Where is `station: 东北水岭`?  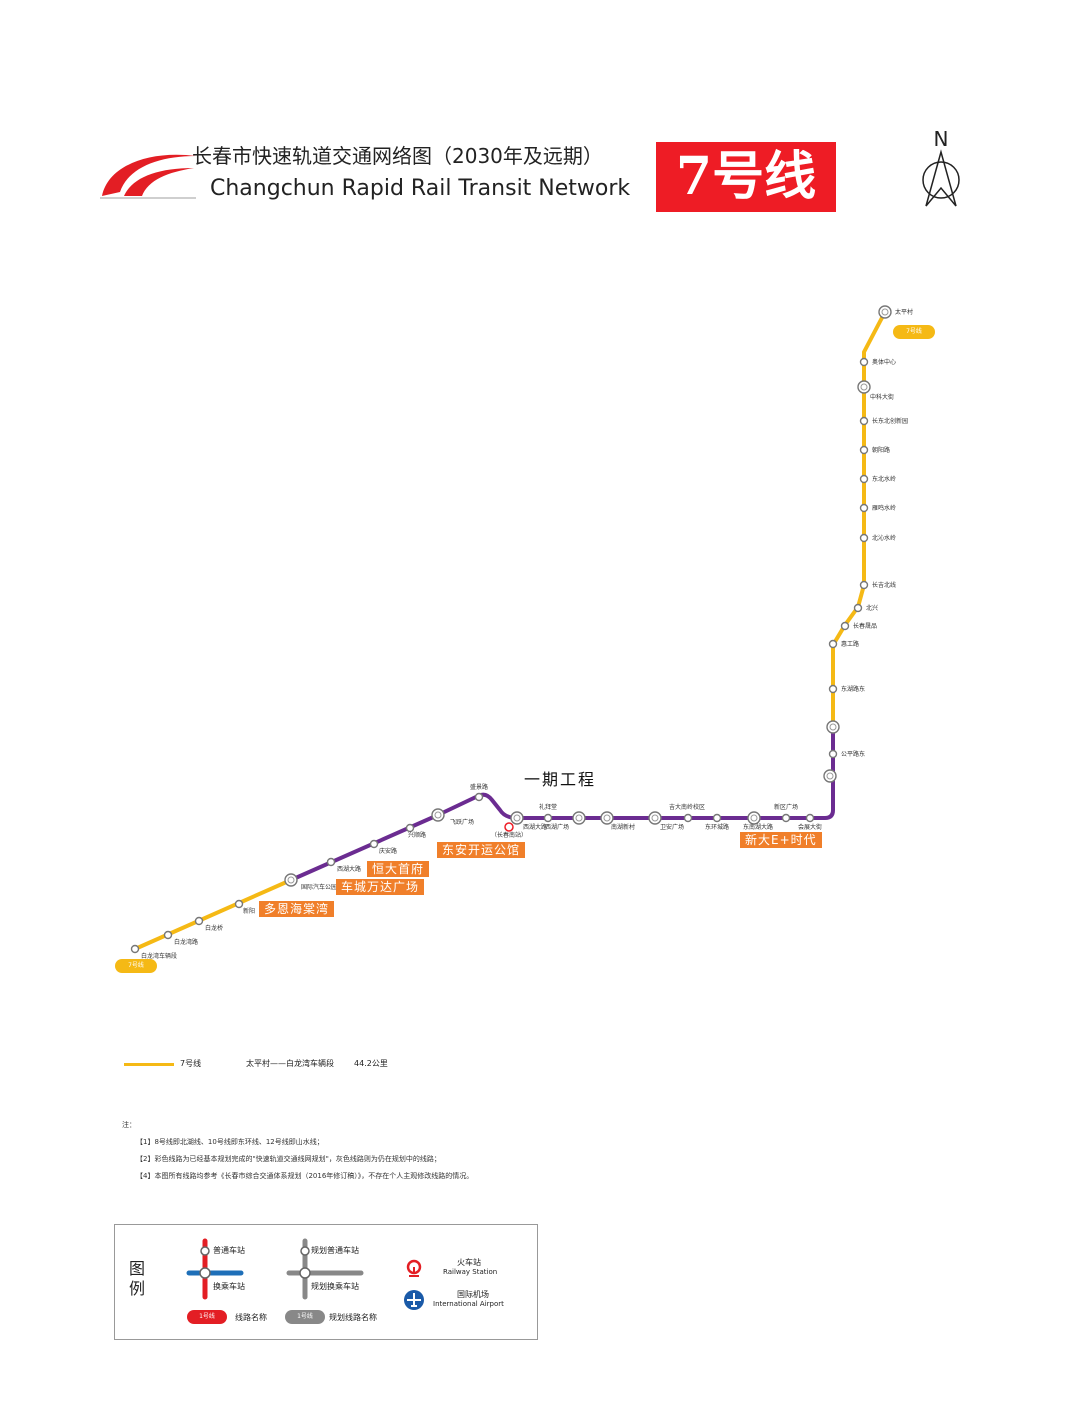
station: 东北水岭 is located at coordinates (877, 479).